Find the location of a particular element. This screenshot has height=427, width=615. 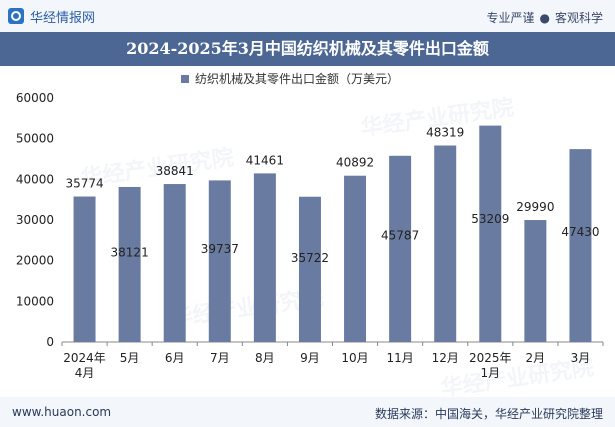

brand-logo-icon is located at coordinates (16, 16).